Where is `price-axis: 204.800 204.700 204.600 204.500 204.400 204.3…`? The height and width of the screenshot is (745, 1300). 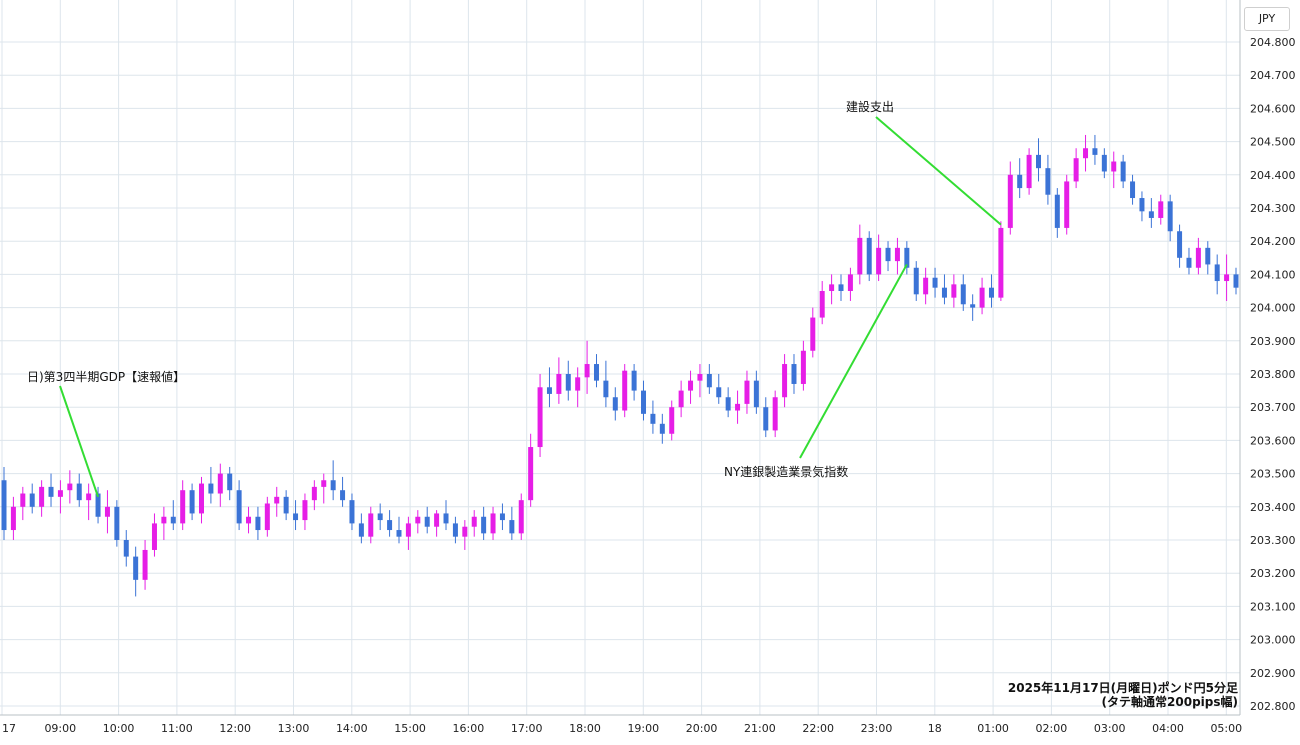 price-axis: 204.800 204.700 204.600 204.500 204.400 204.3… is located at coordinates (1273, 374).